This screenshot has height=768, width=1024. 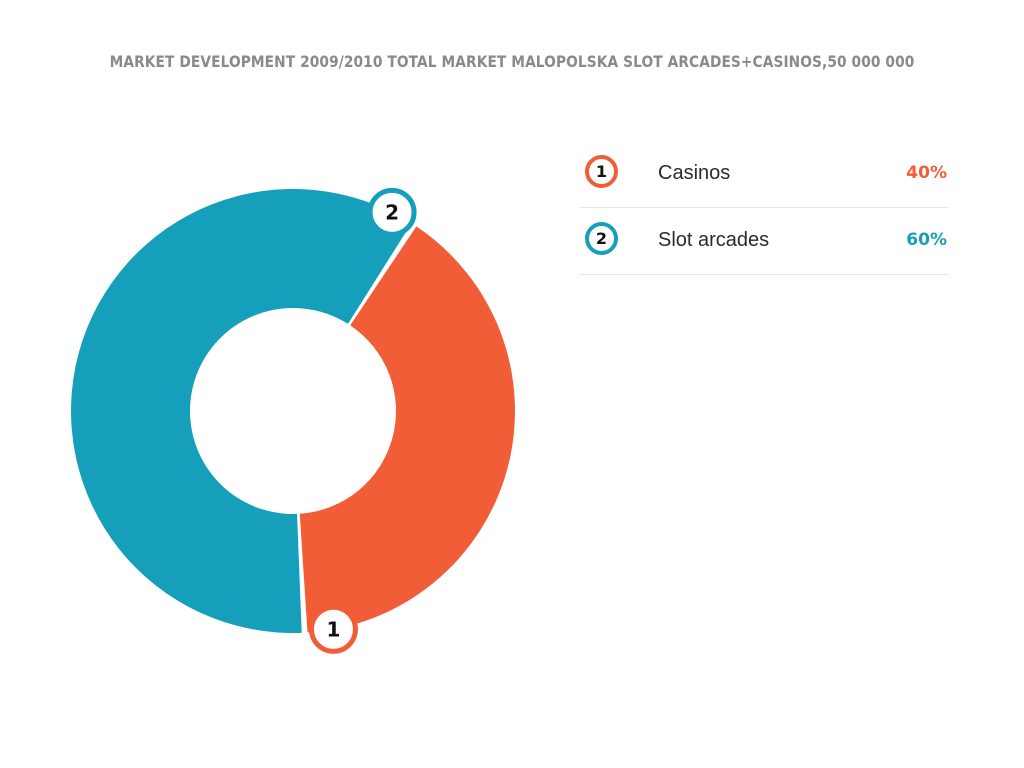 I want to click on donut-slice-casinos, so click(x=407, y=429).